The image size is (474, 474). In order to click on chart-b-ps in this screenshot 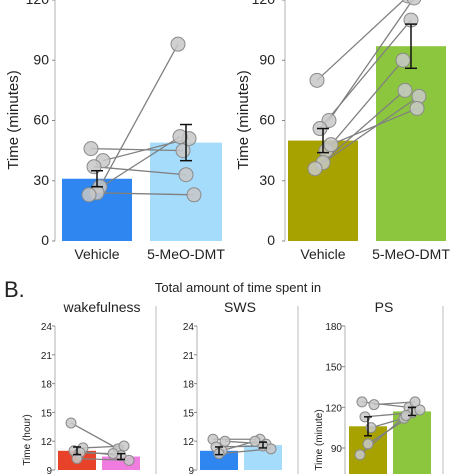, I will do `click(386, 399)`.